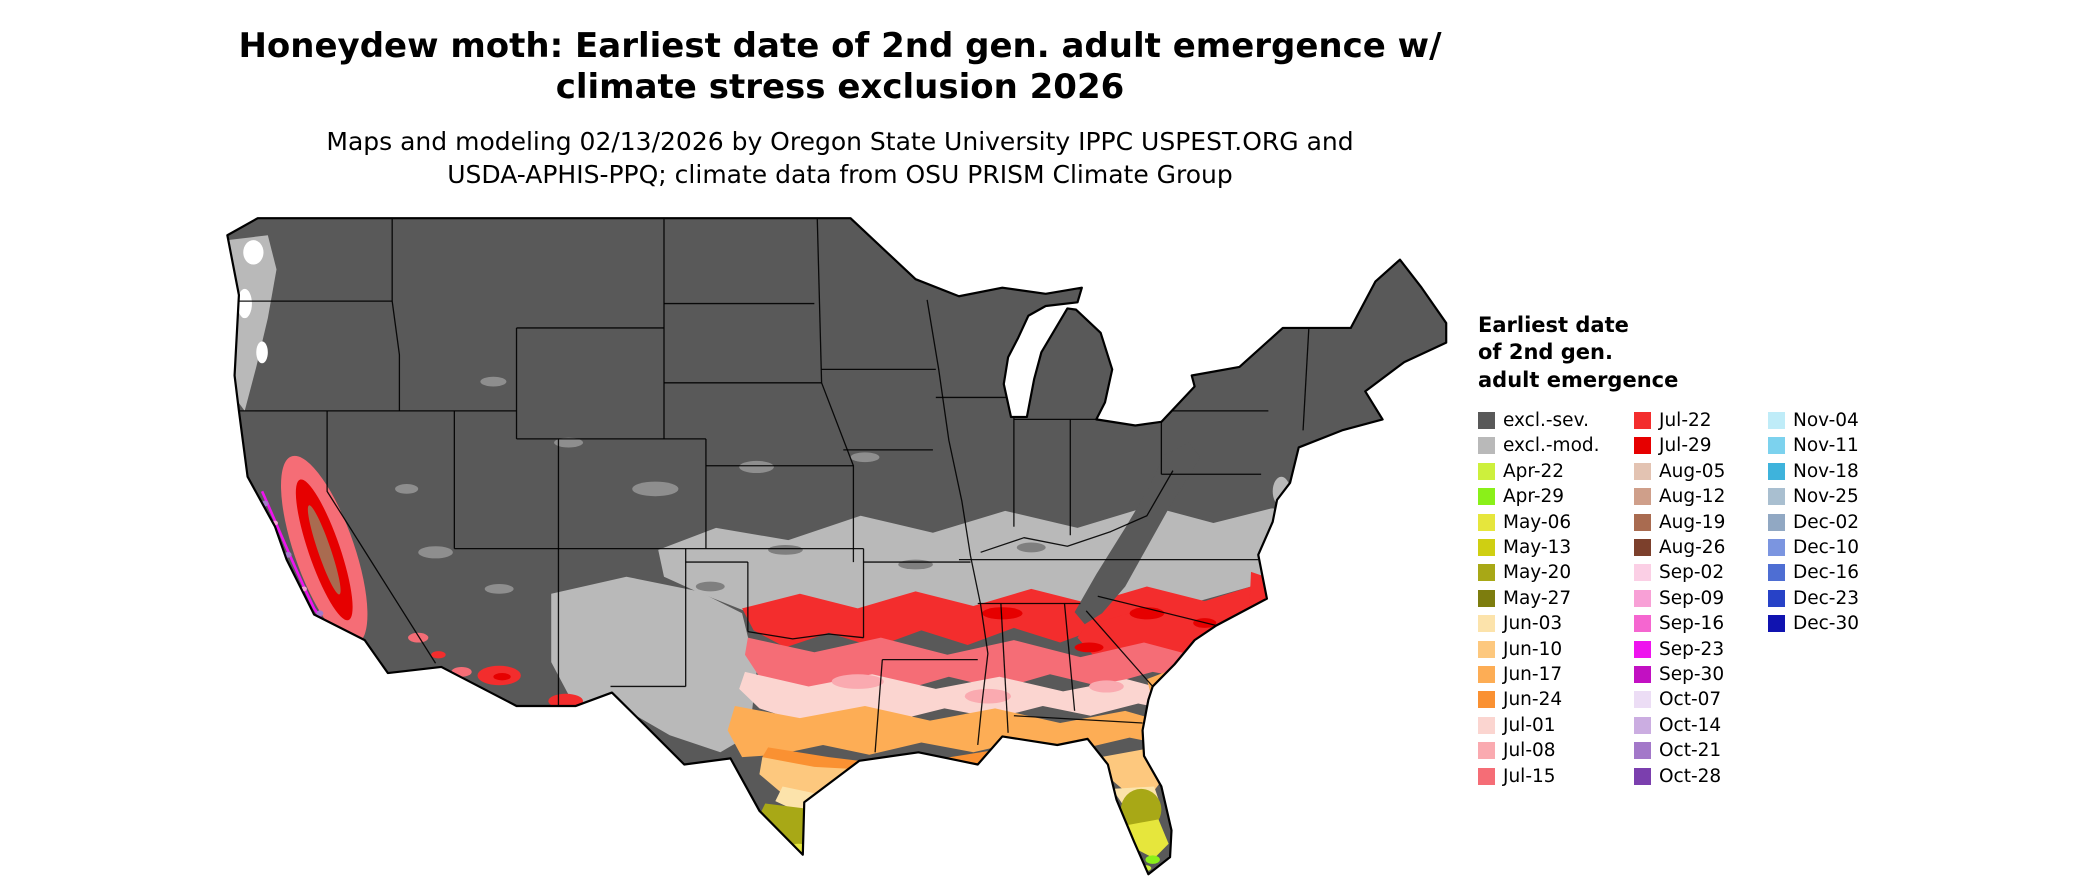  Describe the element at coordinates (1529, 776) in the screenshot. I see `legend-label: Jul-15` at that location.